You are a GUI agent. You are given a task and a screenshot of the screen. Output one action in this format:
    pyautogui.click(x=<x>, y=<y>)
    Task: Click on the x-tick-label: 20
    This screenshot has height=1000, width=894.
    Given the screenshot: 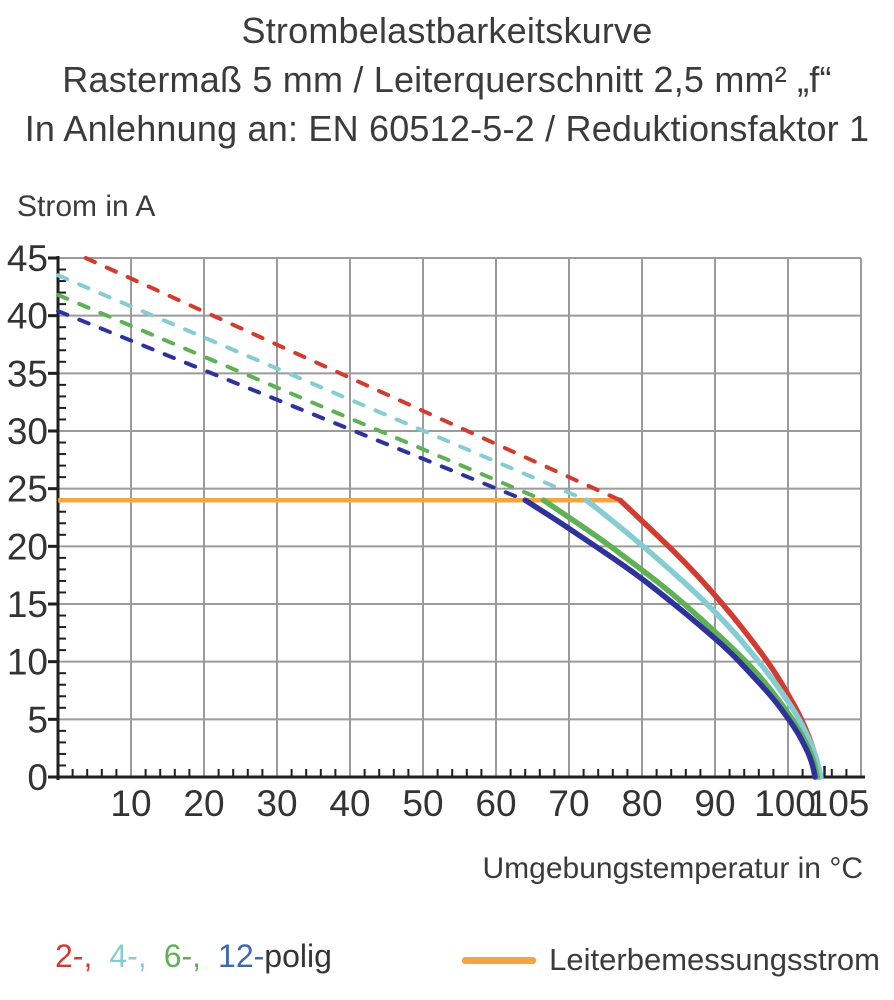 What is the action you would take?
    pyautogui.click(x=203, y=803)
    